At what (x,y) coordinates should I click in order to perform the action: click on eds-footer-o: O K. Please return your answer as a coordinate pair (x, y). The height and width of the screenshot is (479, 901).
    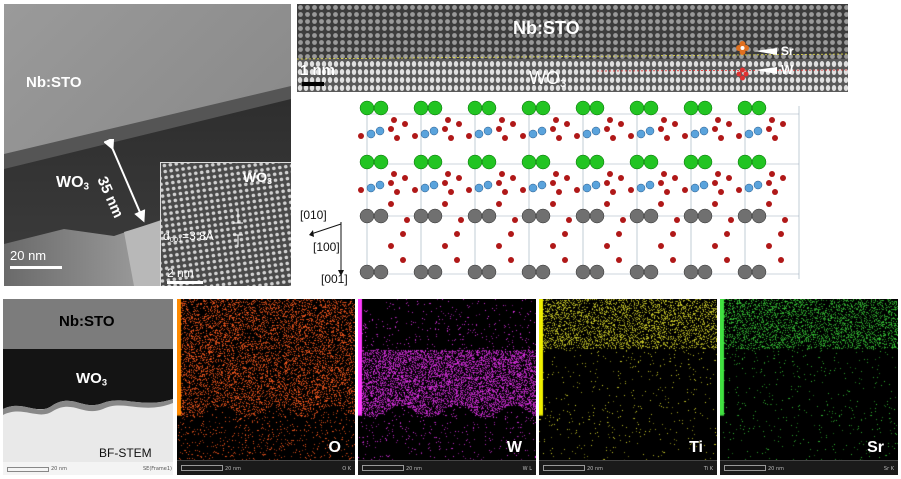
    Looking at the image, I should click on (346, 469).